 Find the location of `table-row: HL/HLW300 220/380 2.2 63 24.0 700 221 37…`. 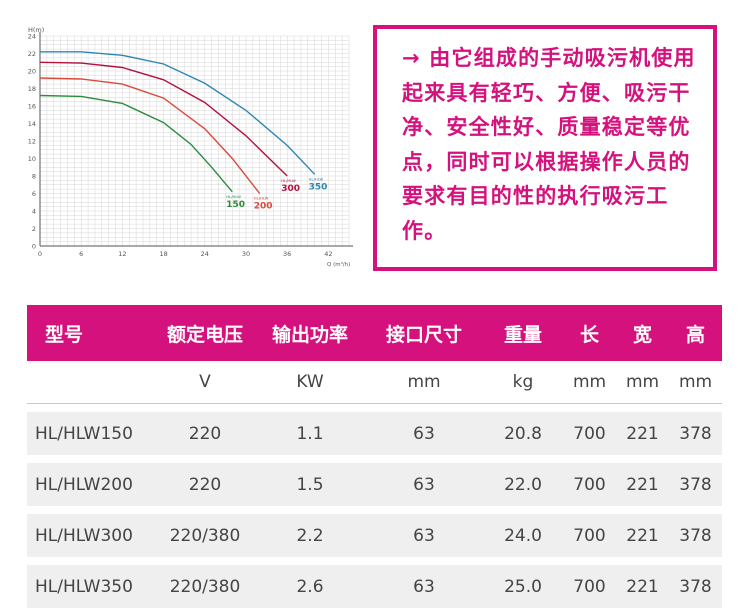

table-row: HL/HLW300 220/380 2.2 63 24.0 700 221 37… is located at coordinates (374, 535).